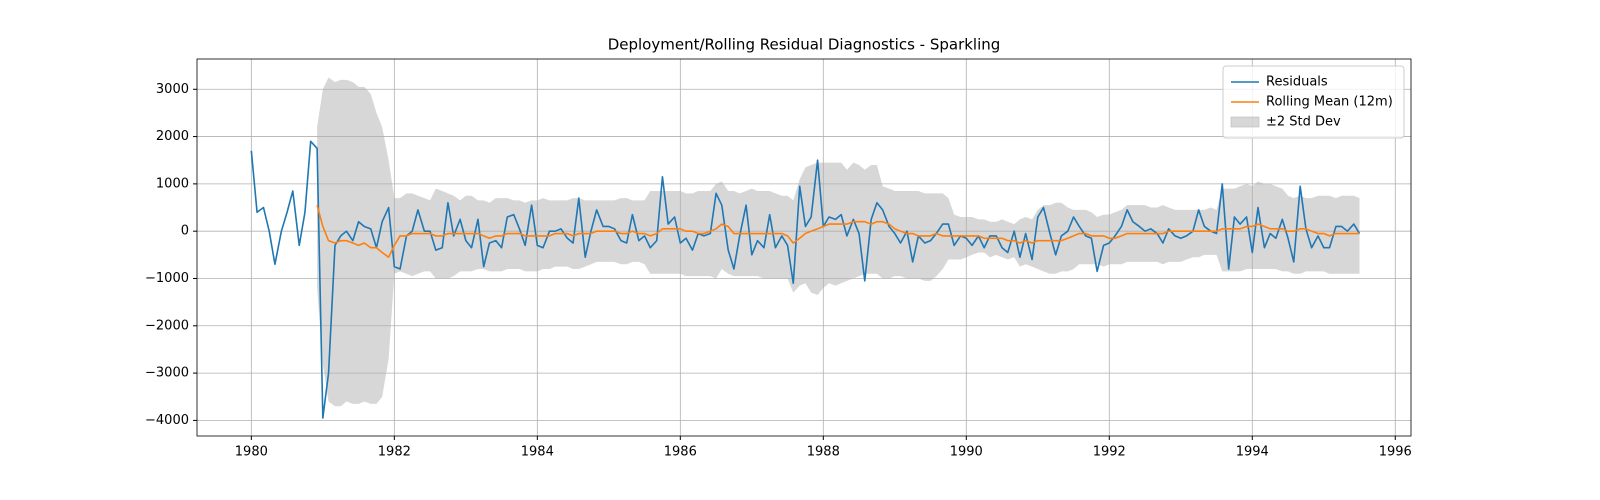 This screenshot has width=1600, height=500. What do you see at coordinates (537, 452) in the screenshot?
I see `x-tick-label: 1984` at bounding box center [537, 452].